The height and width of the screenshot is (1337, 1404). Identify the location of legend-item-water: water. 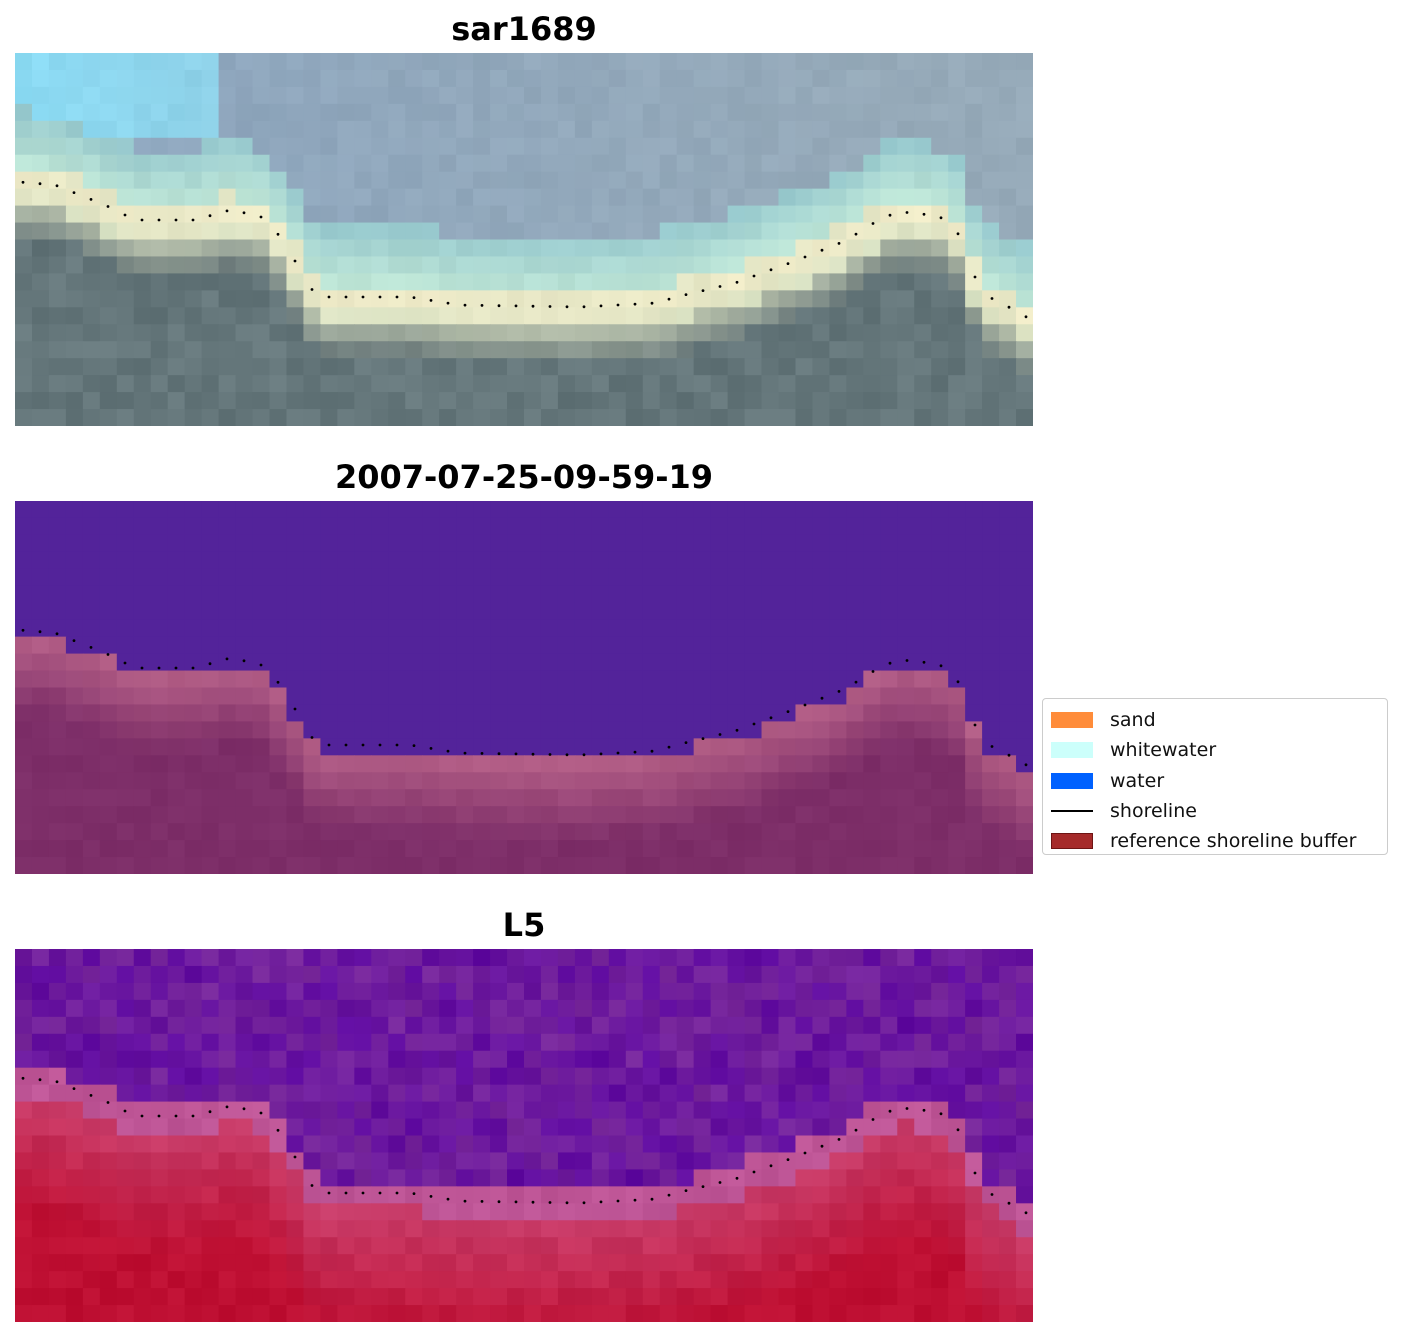
(1215, 781).